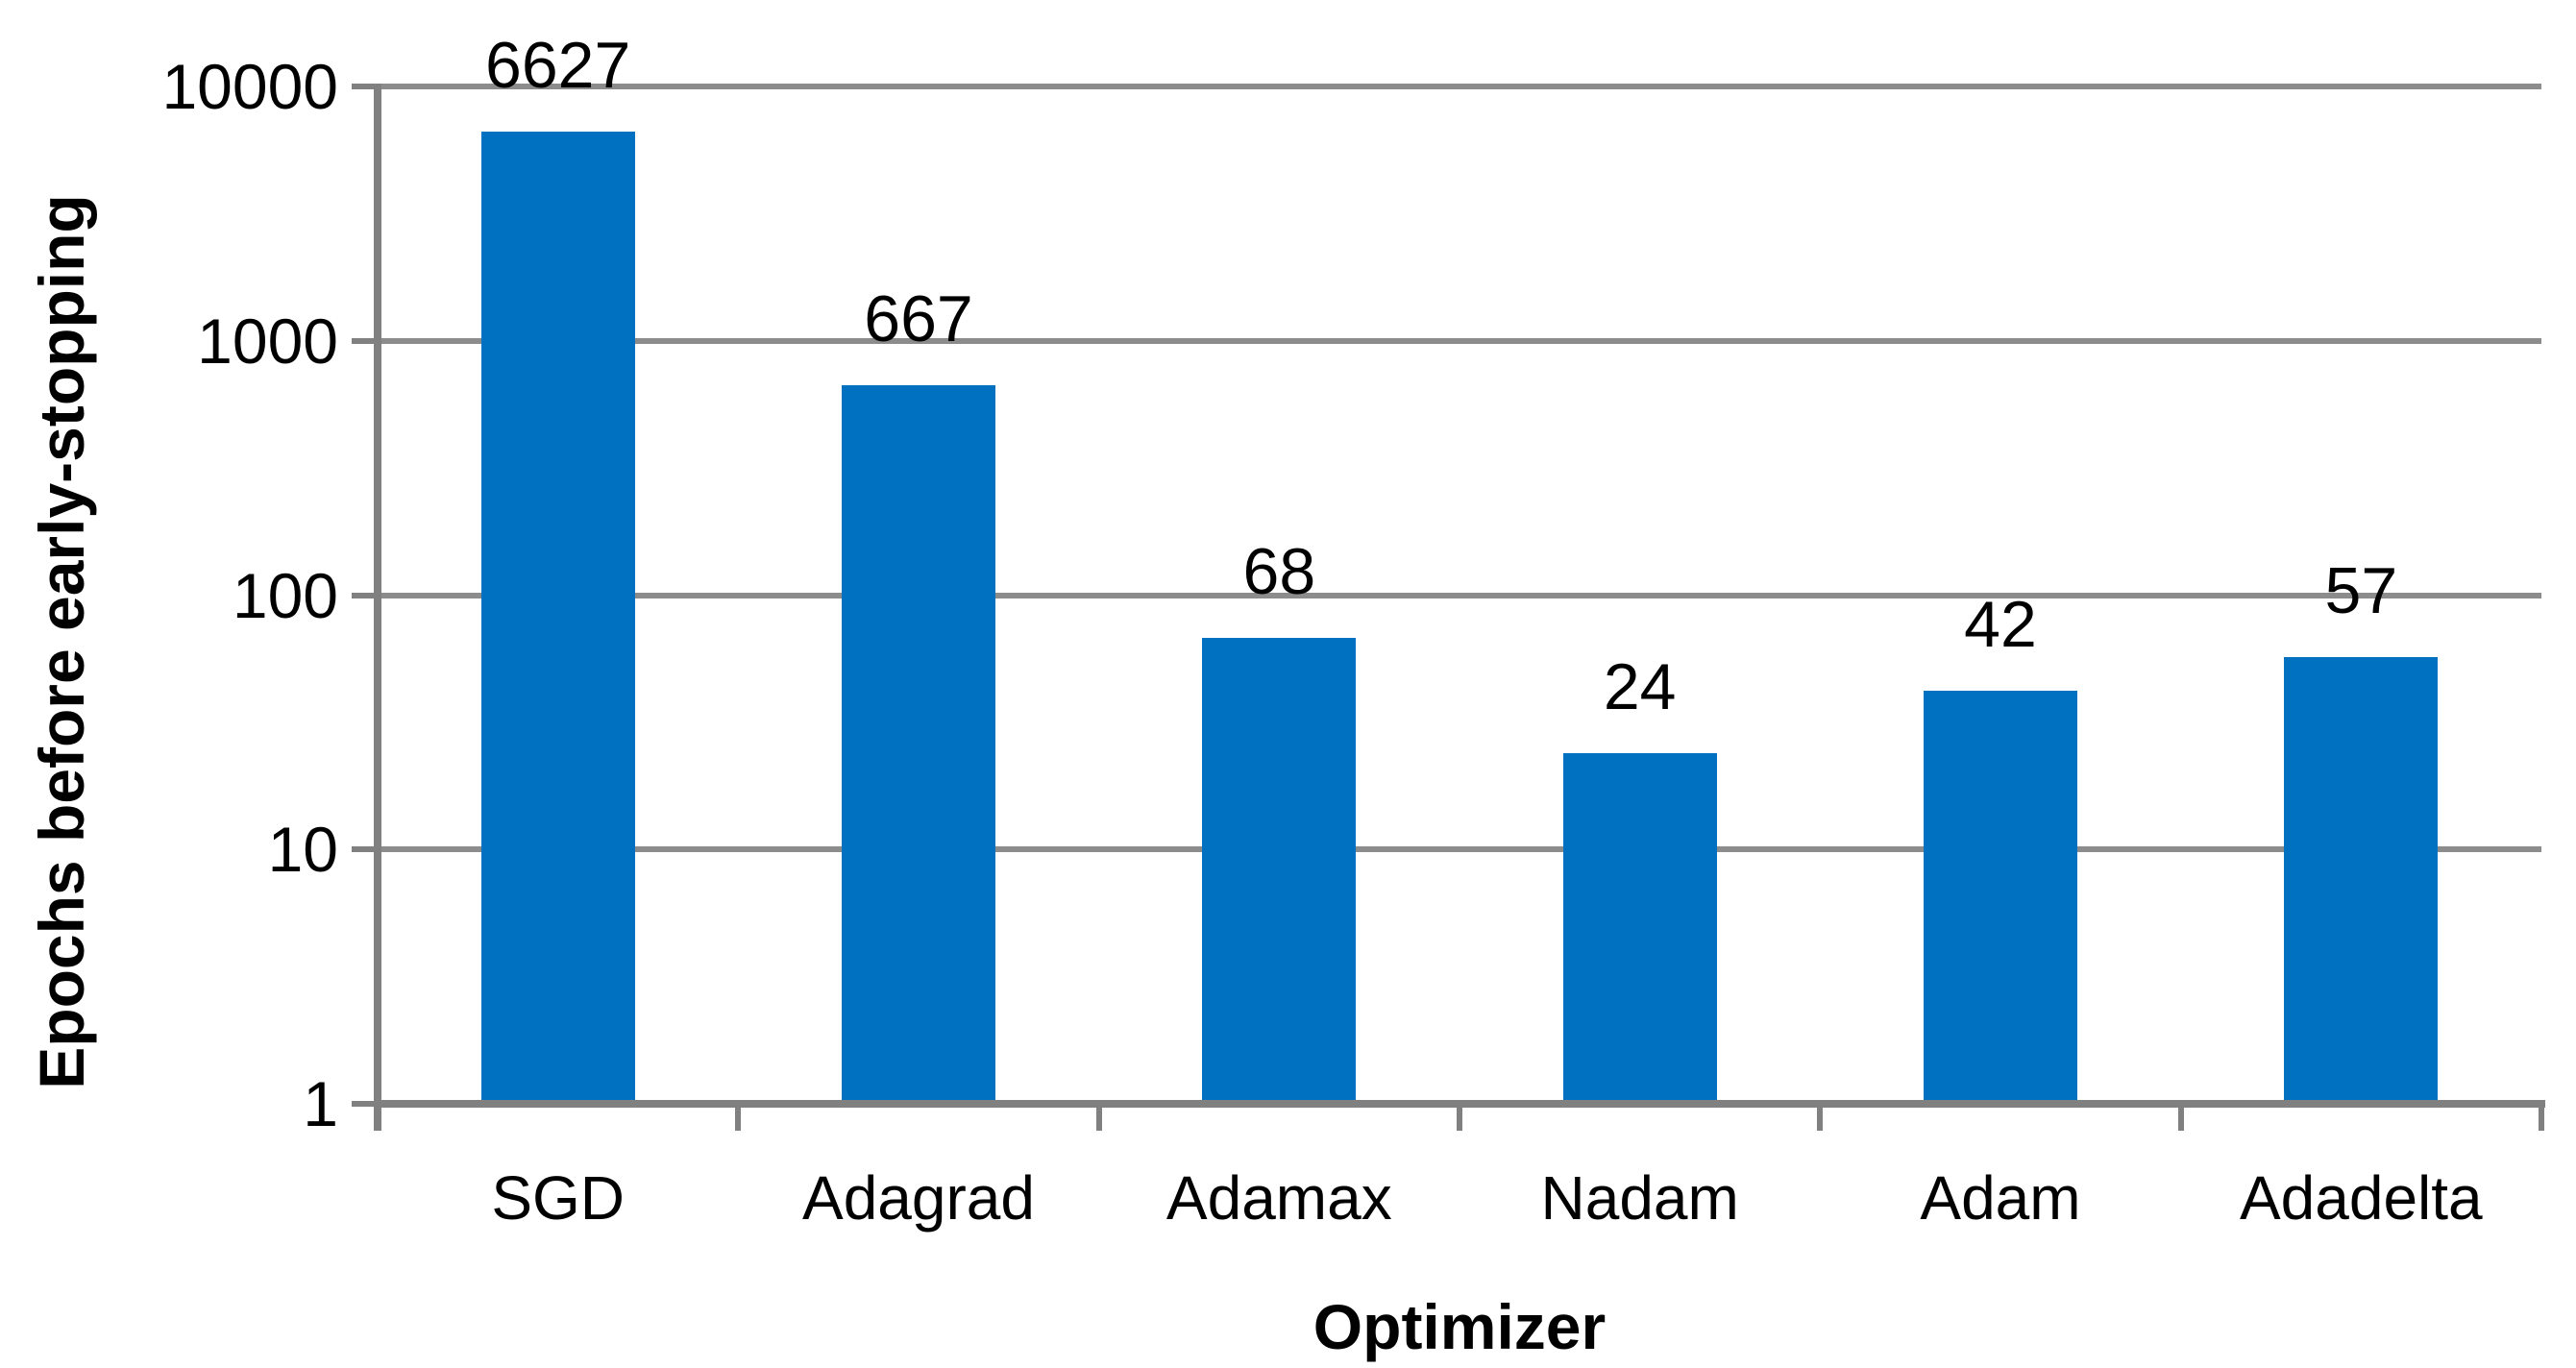 The height and width of the screenshot is (1368, 2576). What do you see at coordinates (2000, 897) in the screenshot?
I see `bar-adam` at bounding box center [2000, 897].